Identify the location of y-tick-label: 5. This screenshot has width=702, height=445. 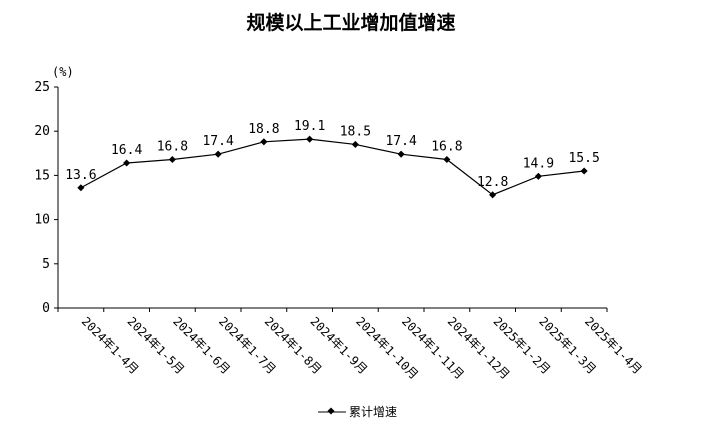
(46, 264).